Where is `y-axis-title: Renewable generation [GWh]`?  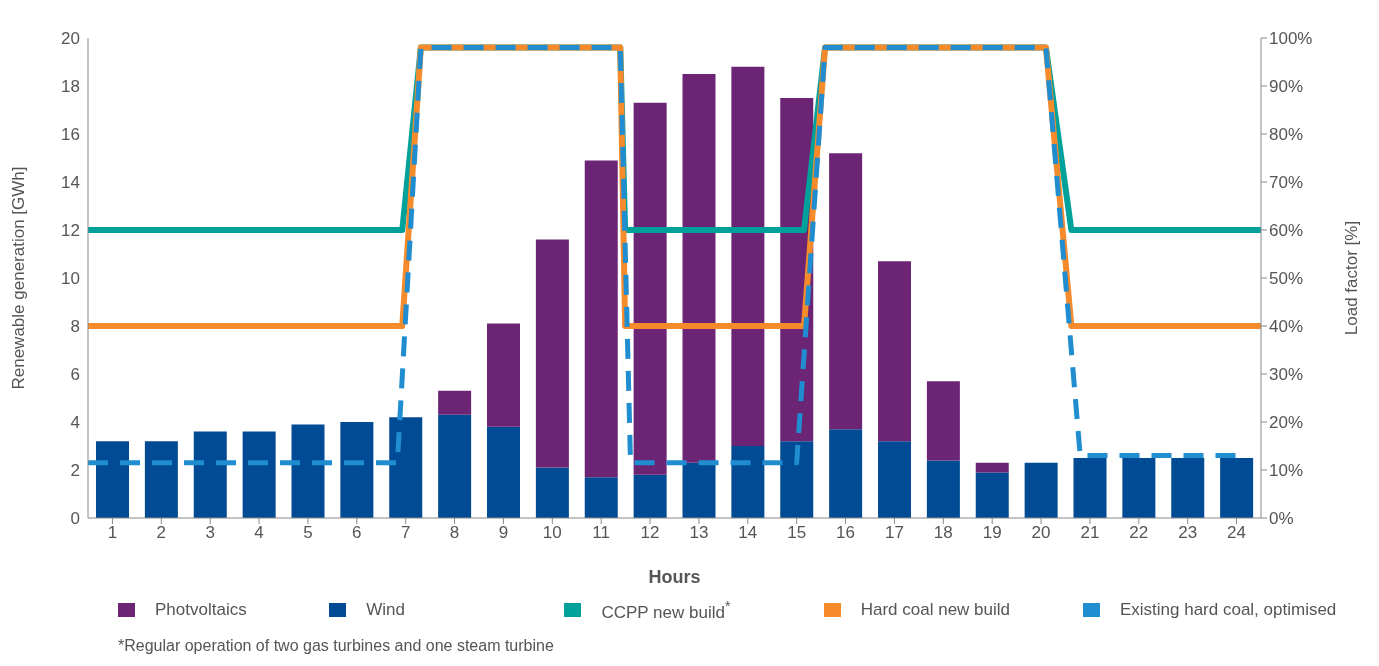 y-axis-title: Renewable generation [GWh] is located at coordinates (19, 278).